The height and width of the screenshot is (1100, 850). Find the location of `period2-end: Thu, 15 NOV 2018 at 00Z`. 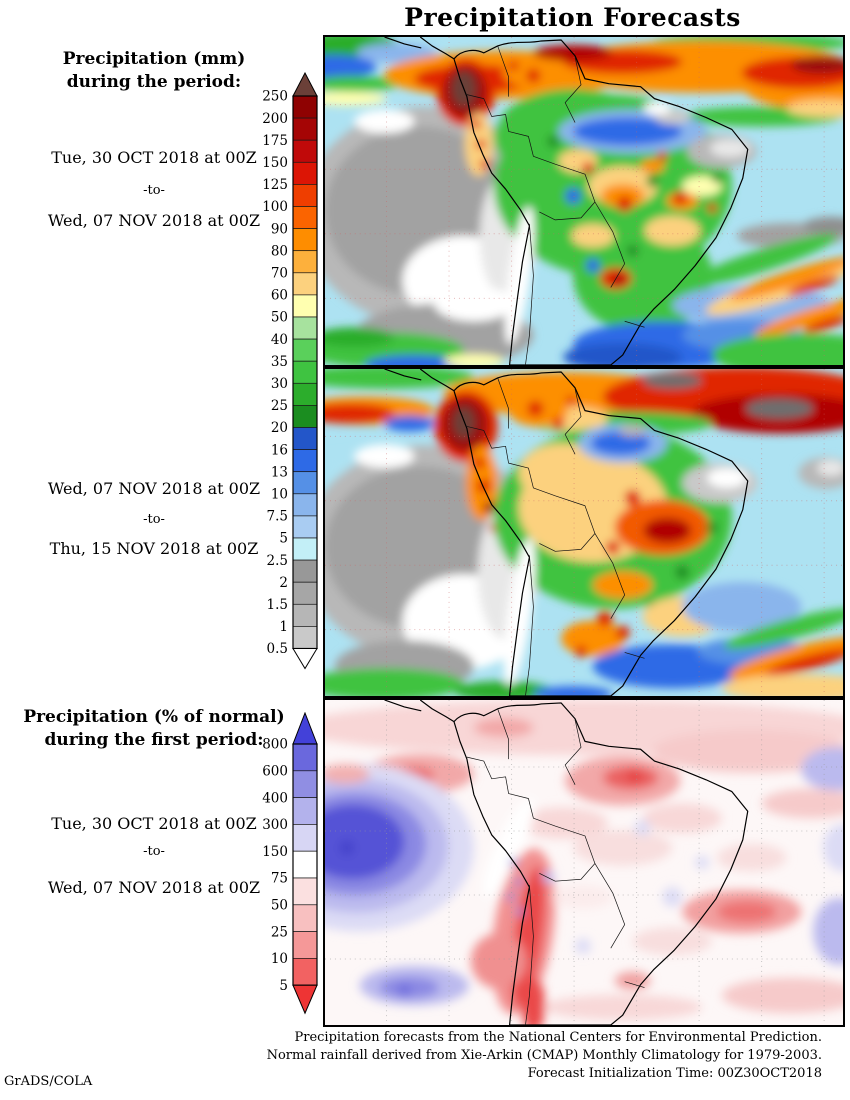

period2-end: Thu, 15 NOV 2018 at 00Z is located at coordinates (154, 548).